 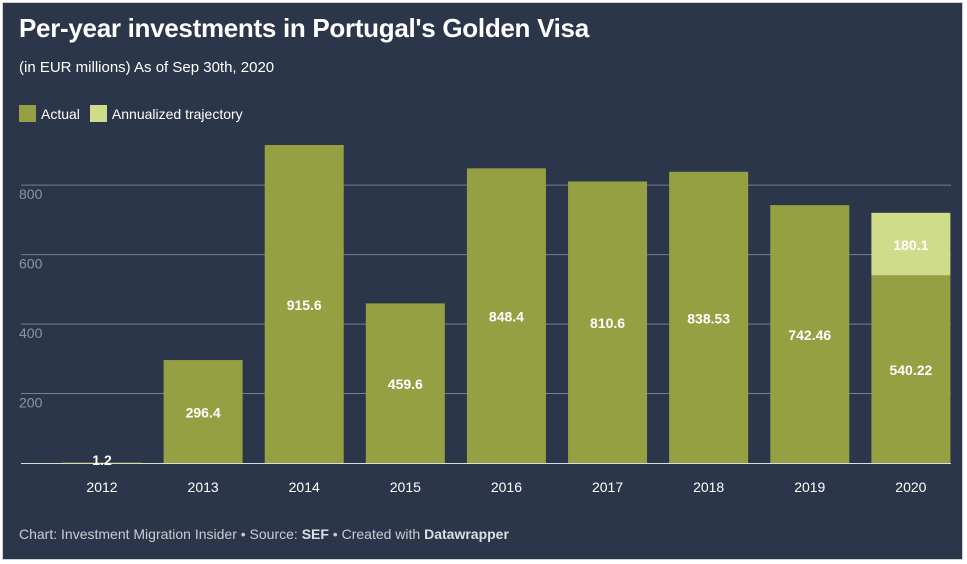 I want to click on bar-annualized-2020, so click(x=911, y=244).